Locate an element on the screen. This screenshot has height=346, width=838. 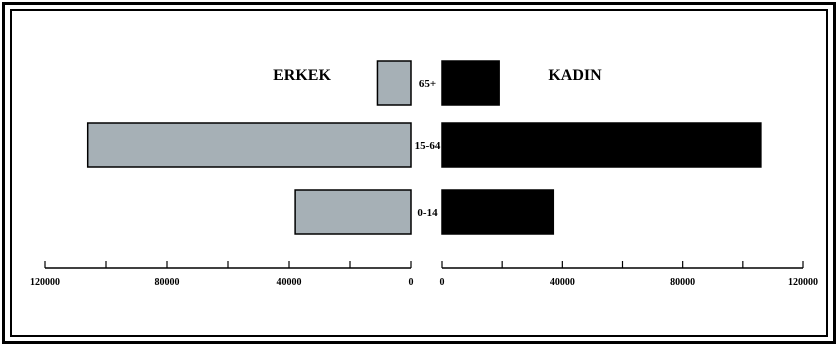
bar-erkek-65plus is located at coordinates (394, 83).